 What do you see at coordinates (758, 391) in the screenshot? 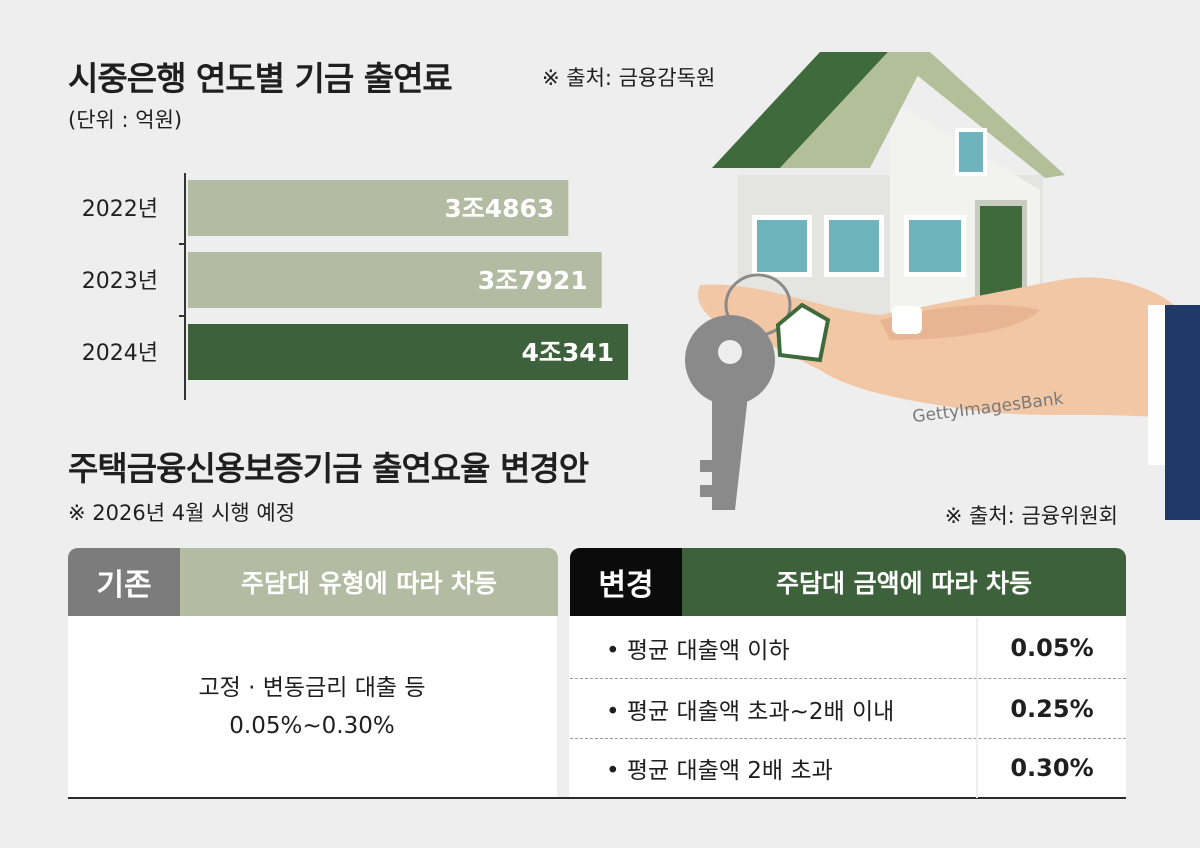
I see `key-icon` at bounding box center [758, 391].